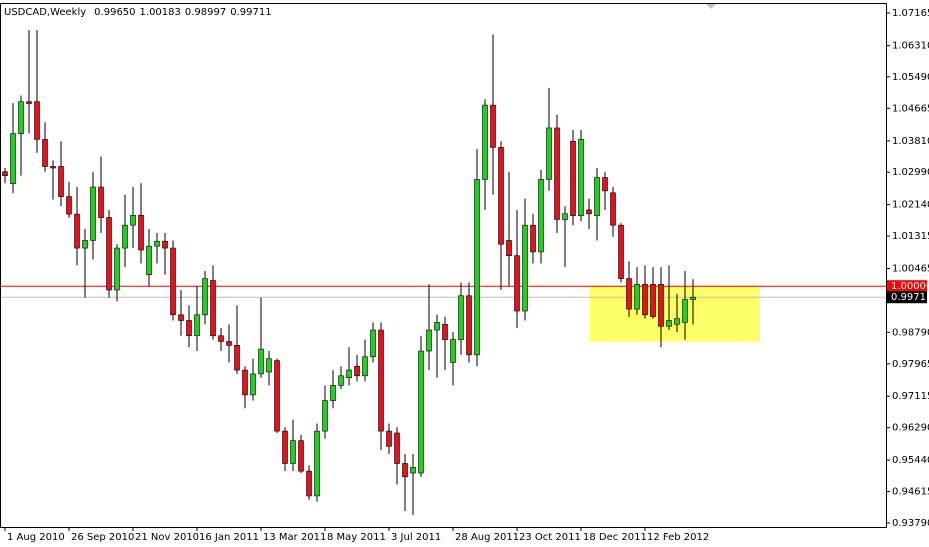 This screenshot has width=929, height=547. What do you see at coordinates (910, 77) in the screenshot?
I see `y-tick-label: 1.05490` at bounding box center [910, 77].